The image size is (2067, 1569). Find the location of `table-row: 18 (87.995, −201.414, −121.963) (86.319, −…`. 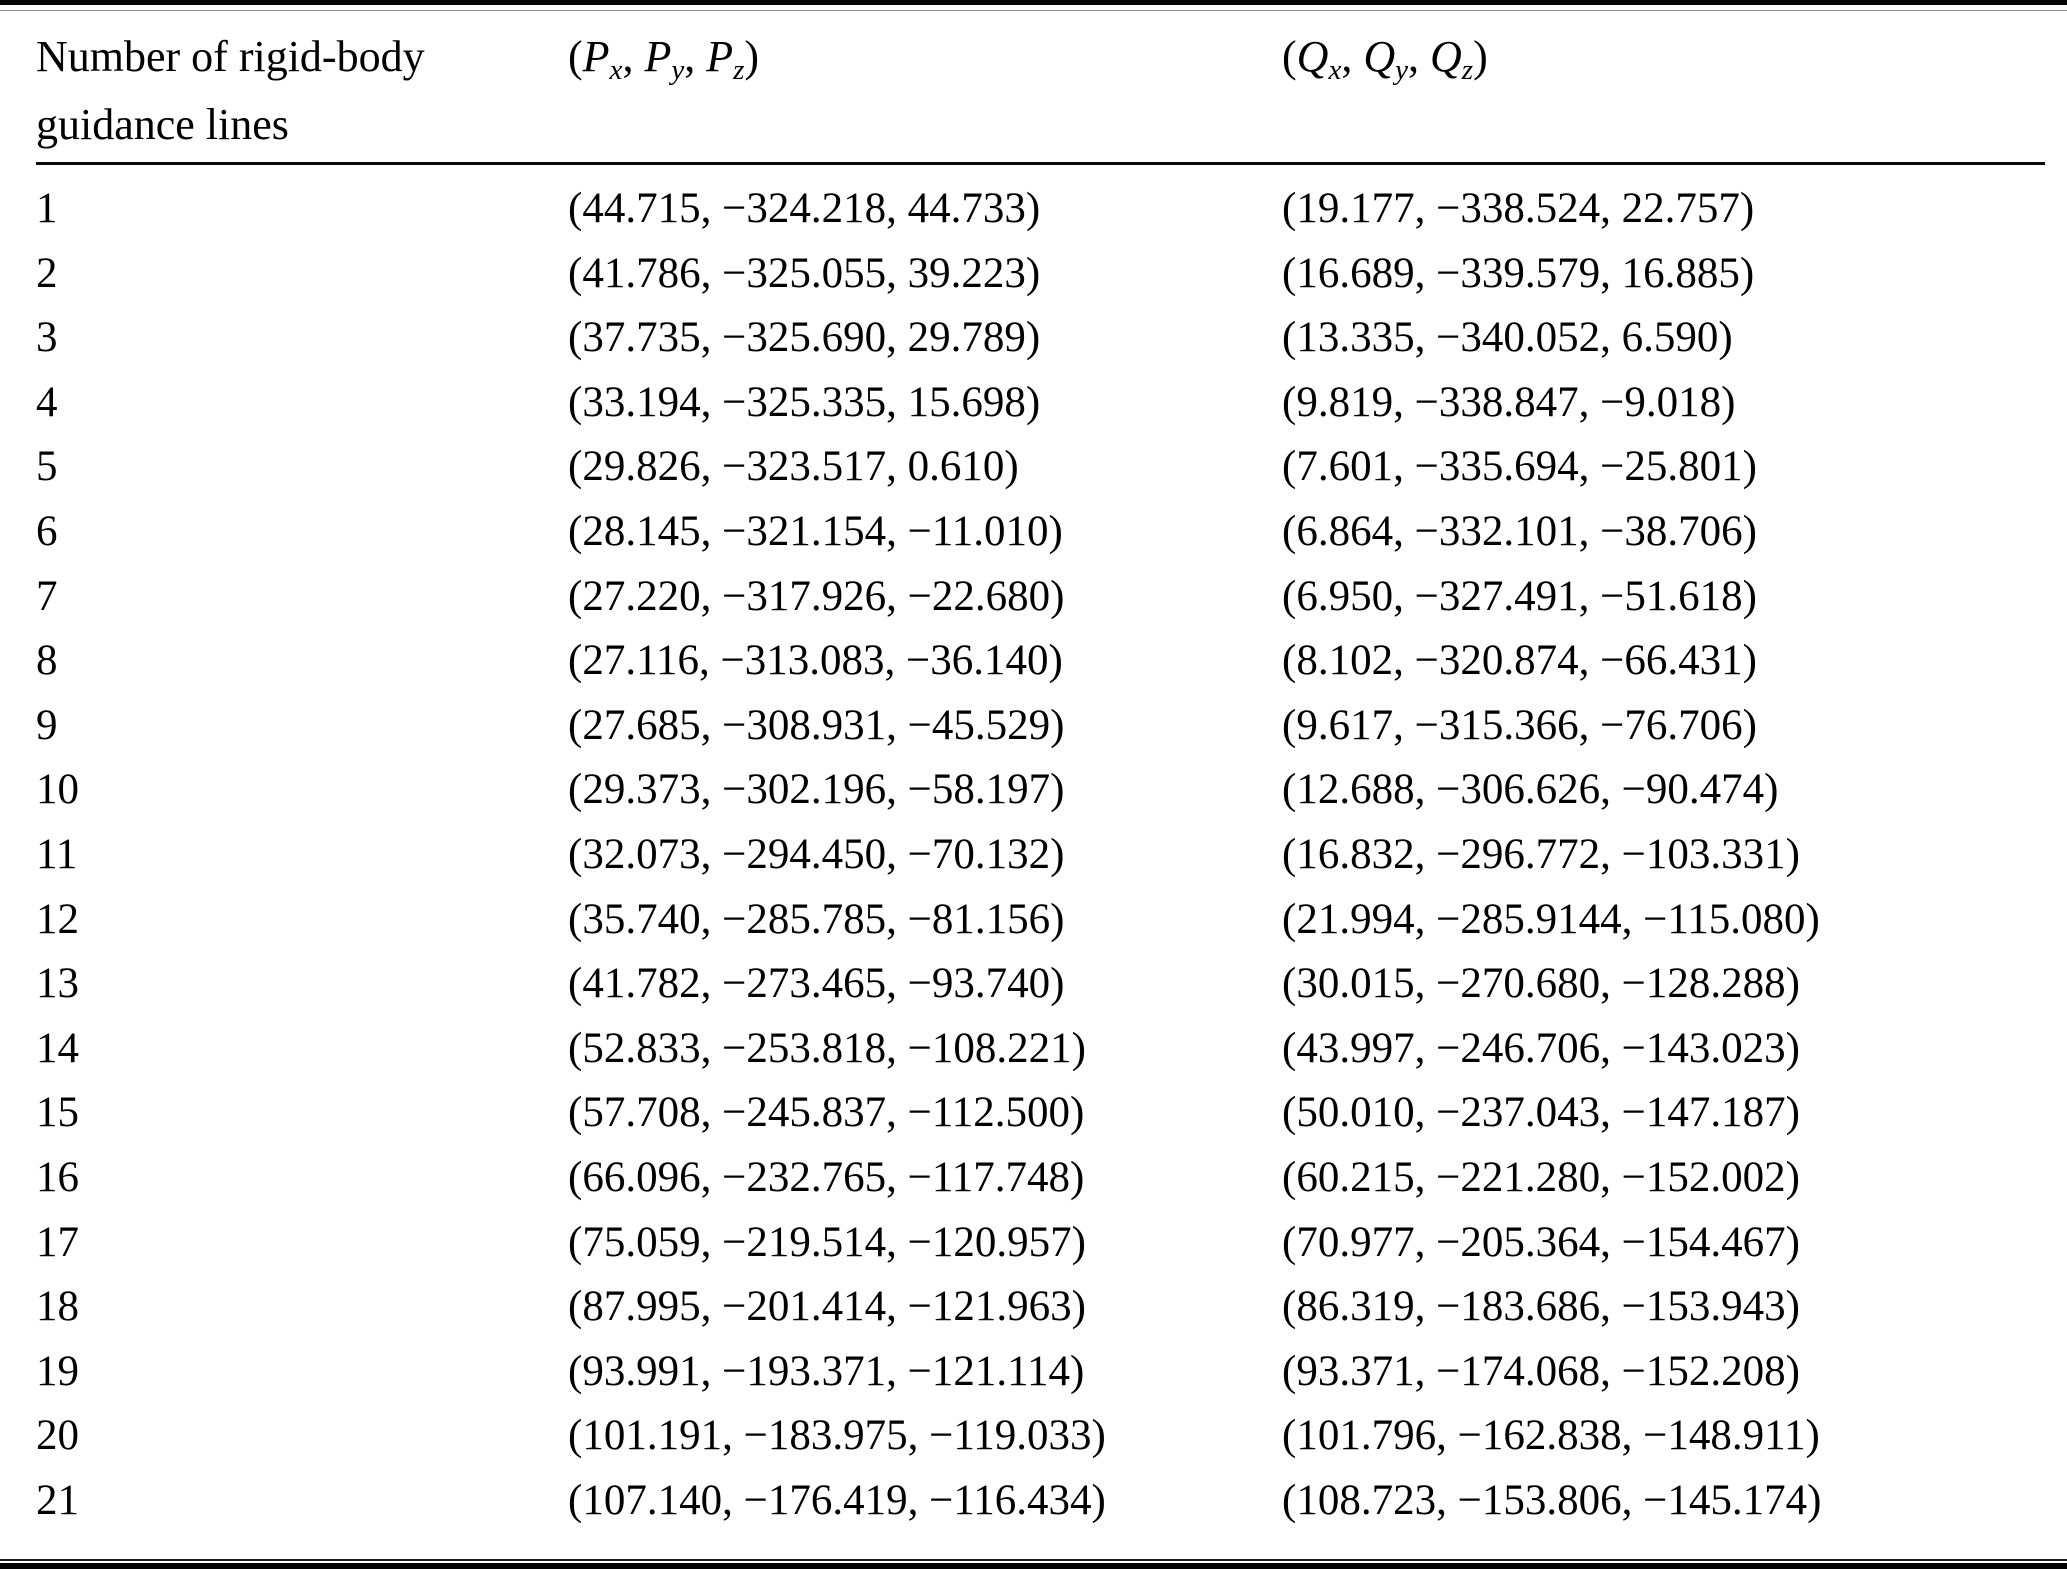

table-row: 18 (87.995, −201.414, −121.963) (86.319, −… is located at coordinates (1040, 1307).